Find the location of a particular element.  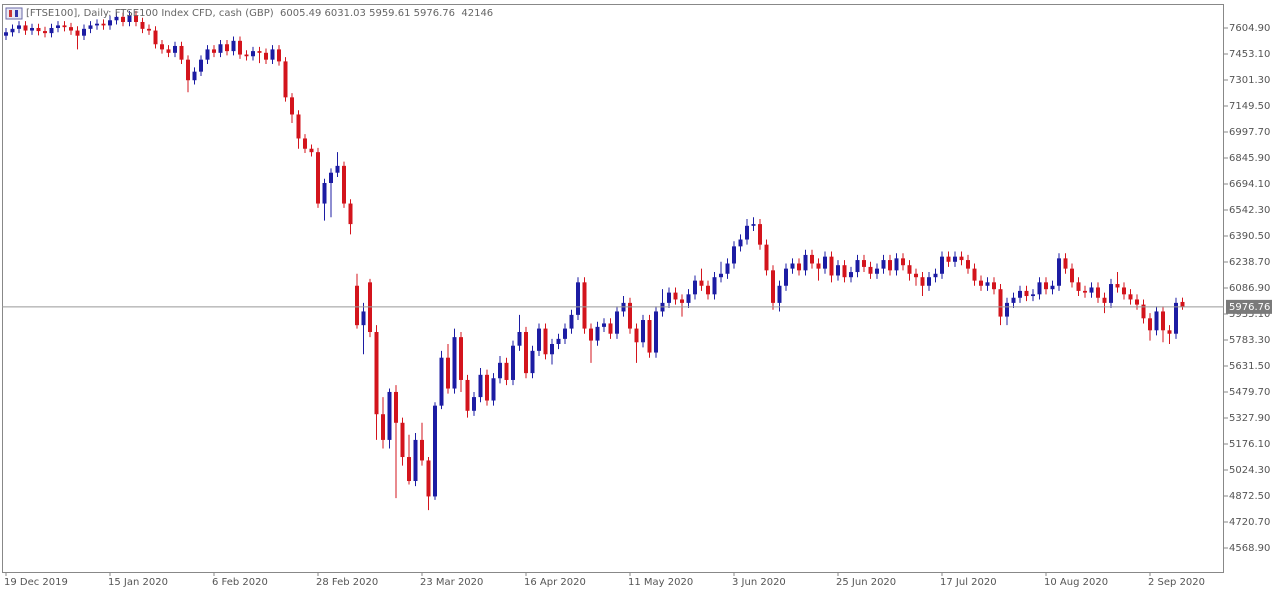

header-close: 5976.76 is located at coordinates (434, 13).